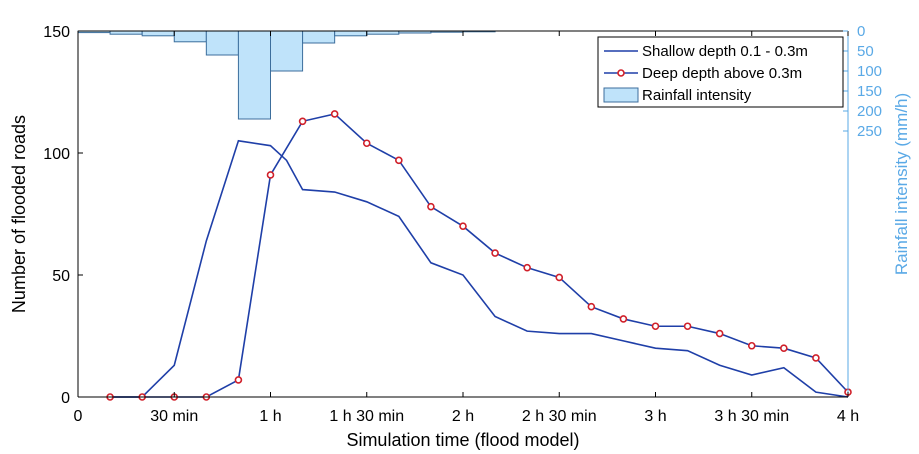 The image size is (919, 454). What do you see at coordinates (19, 214) in the screenshot?
I see `y-axis-title: Number of flooded roads` at bounding box center [19, 214].